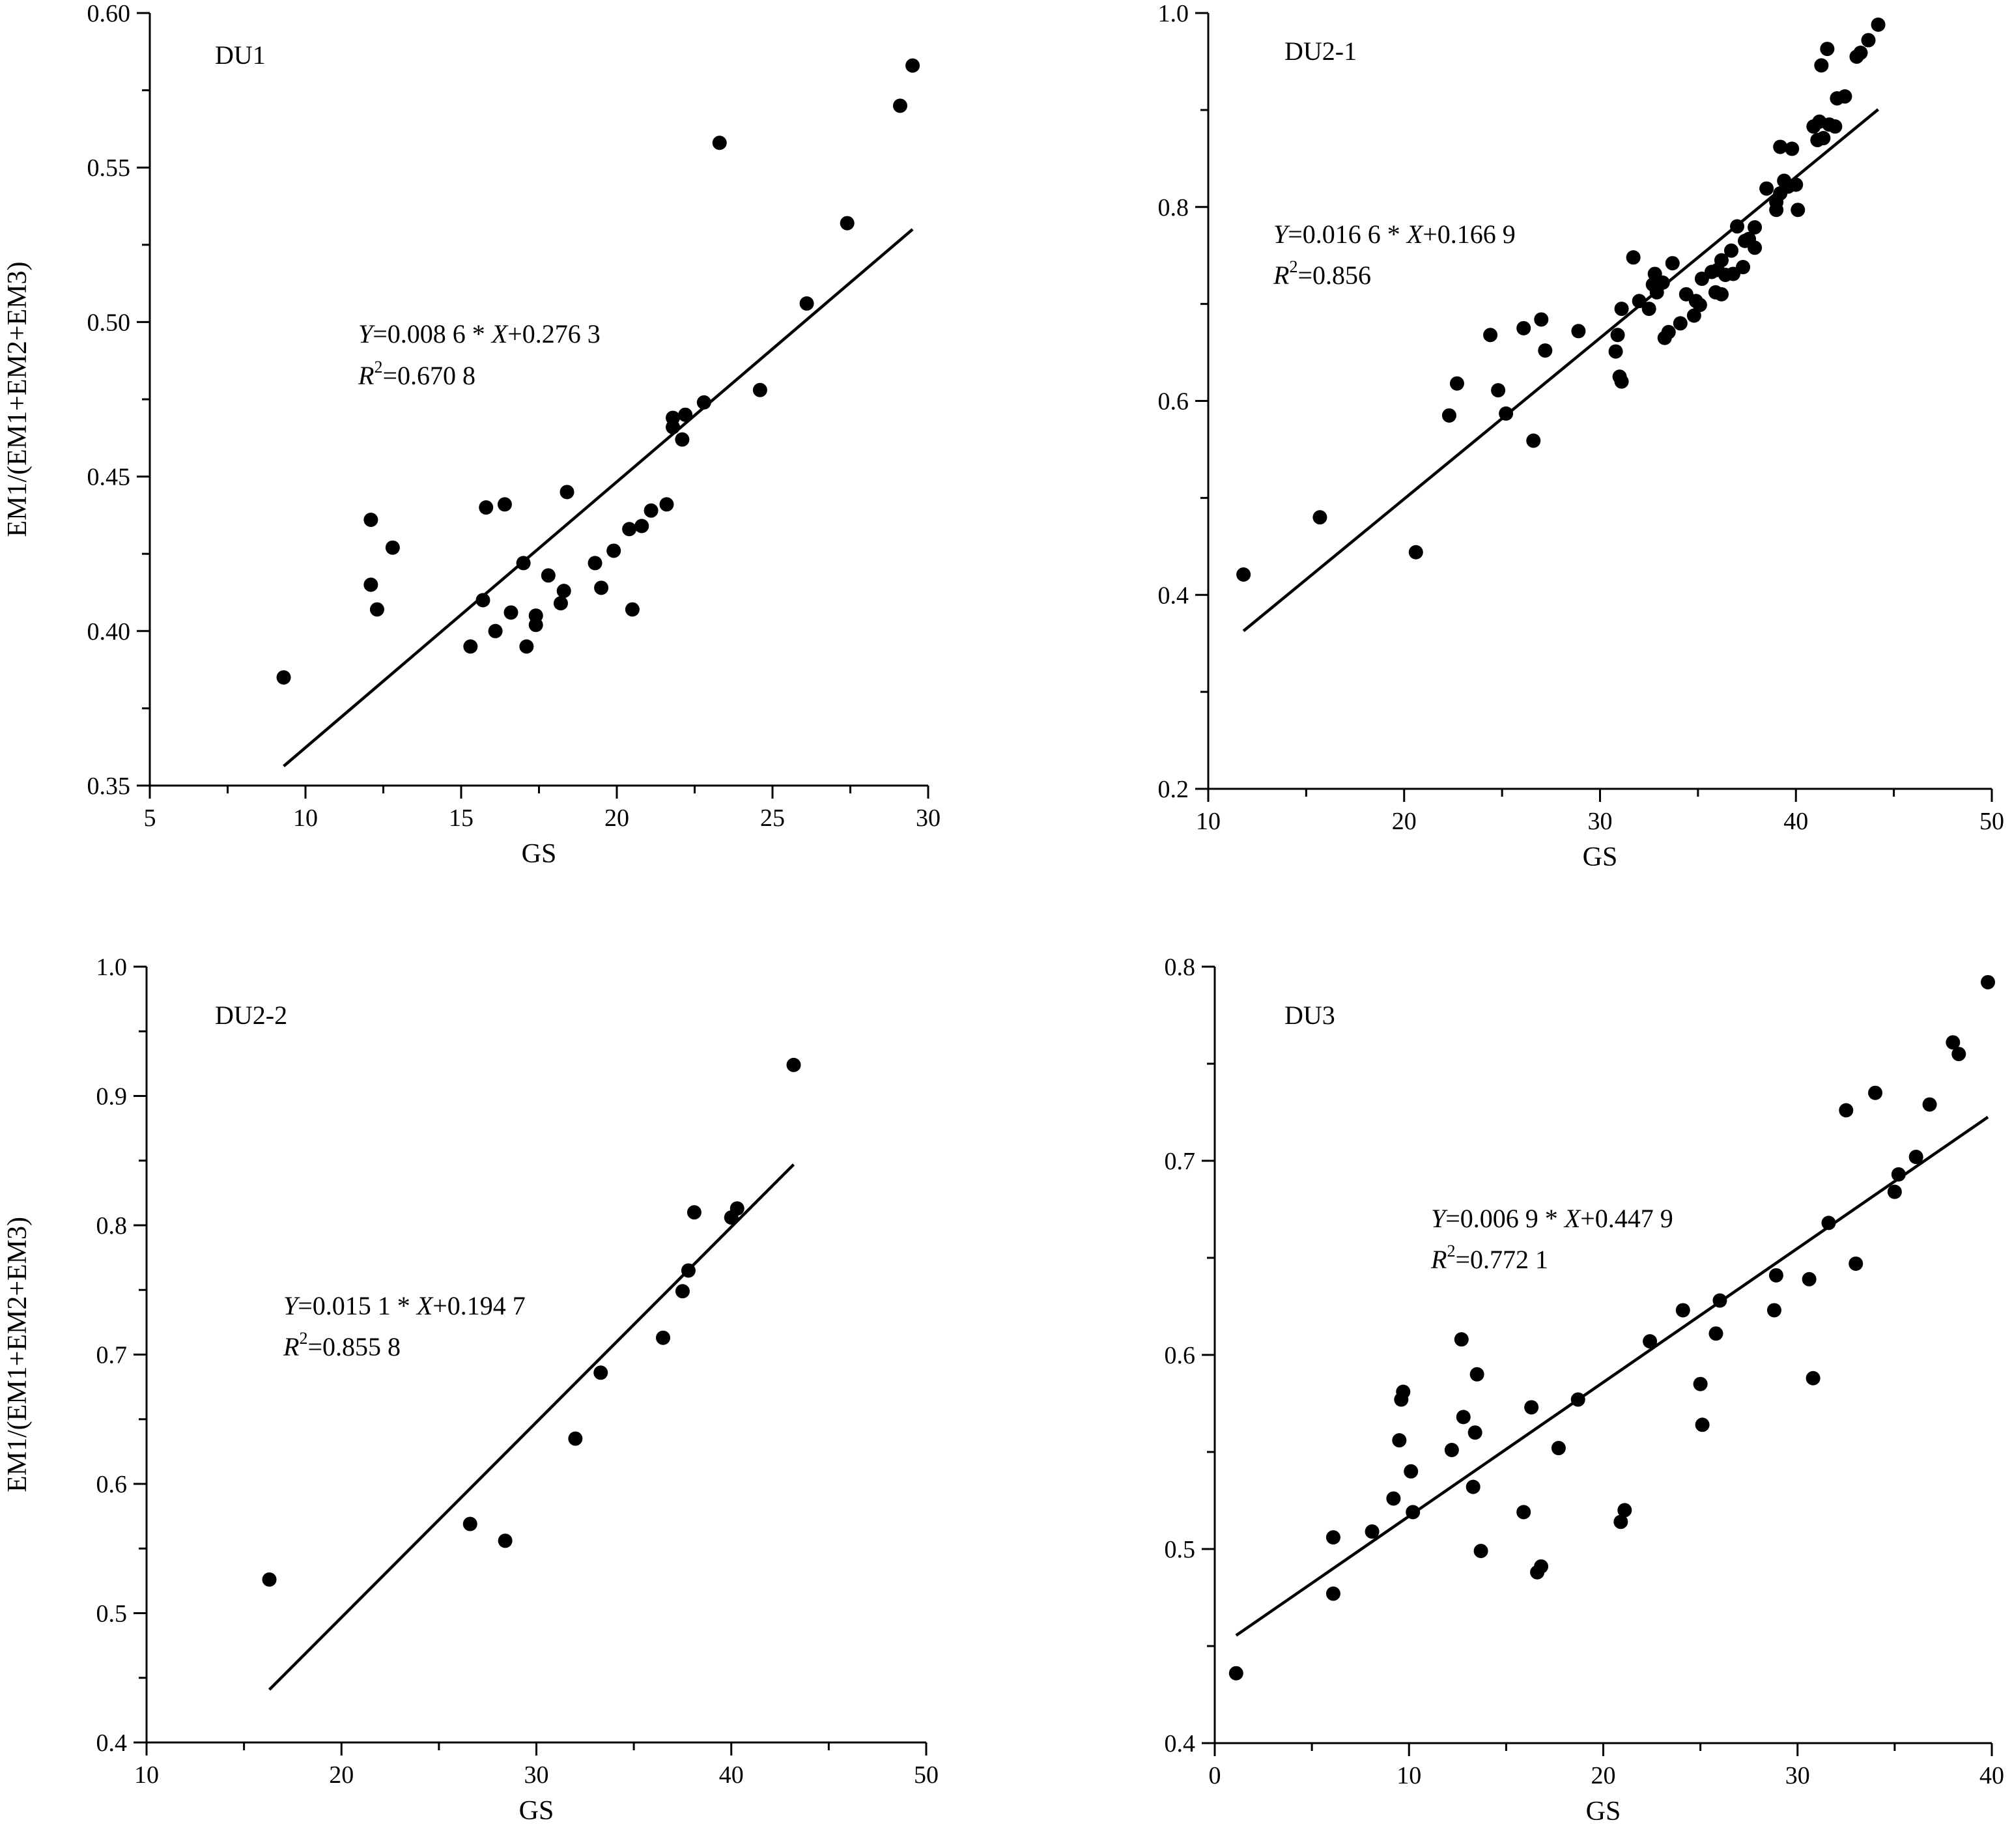  Describe the element at coordinates (1334, 275) in the screenshot. I see `r-value: =0.856` at that location.